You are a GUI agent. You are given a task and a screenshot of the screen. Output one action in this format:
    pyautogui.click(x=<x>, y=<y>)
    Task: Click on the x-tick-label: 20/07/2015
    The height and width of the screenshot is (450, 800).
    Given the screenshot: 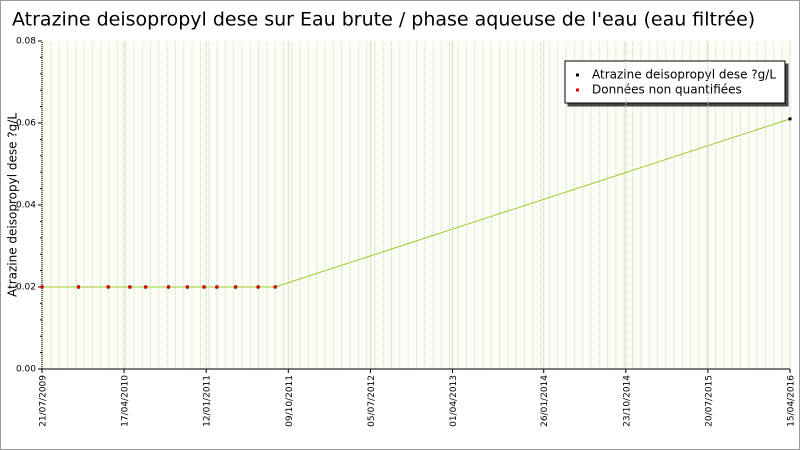 What is the action you would take?
    pyautogui.click(x=709, y=401)
    